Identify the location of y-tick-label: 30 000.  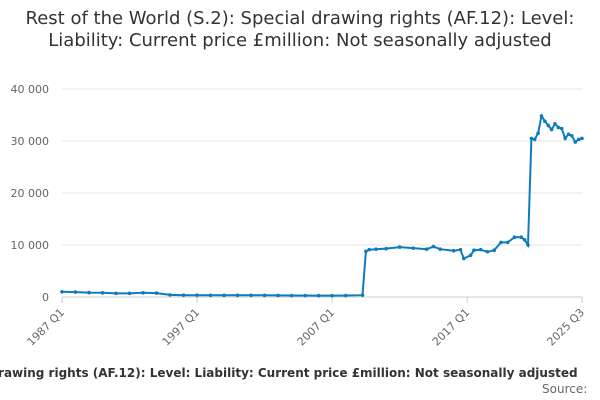
(30, 141).